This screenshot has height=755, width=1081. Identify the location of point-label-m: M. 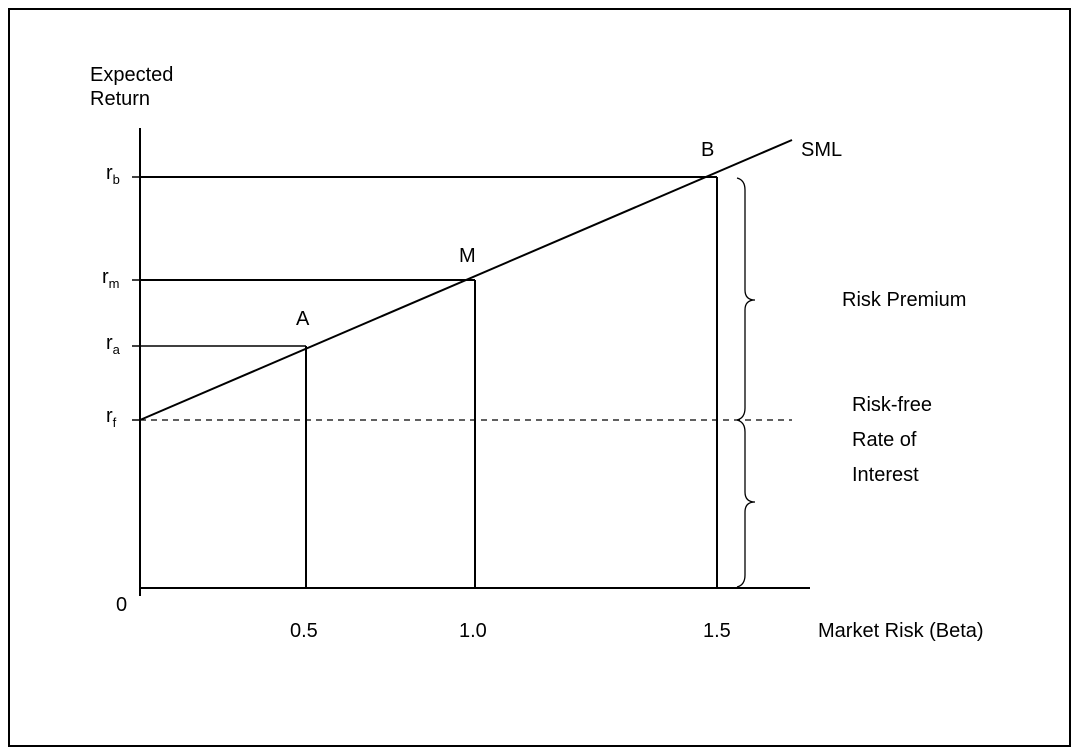
(467, 256).